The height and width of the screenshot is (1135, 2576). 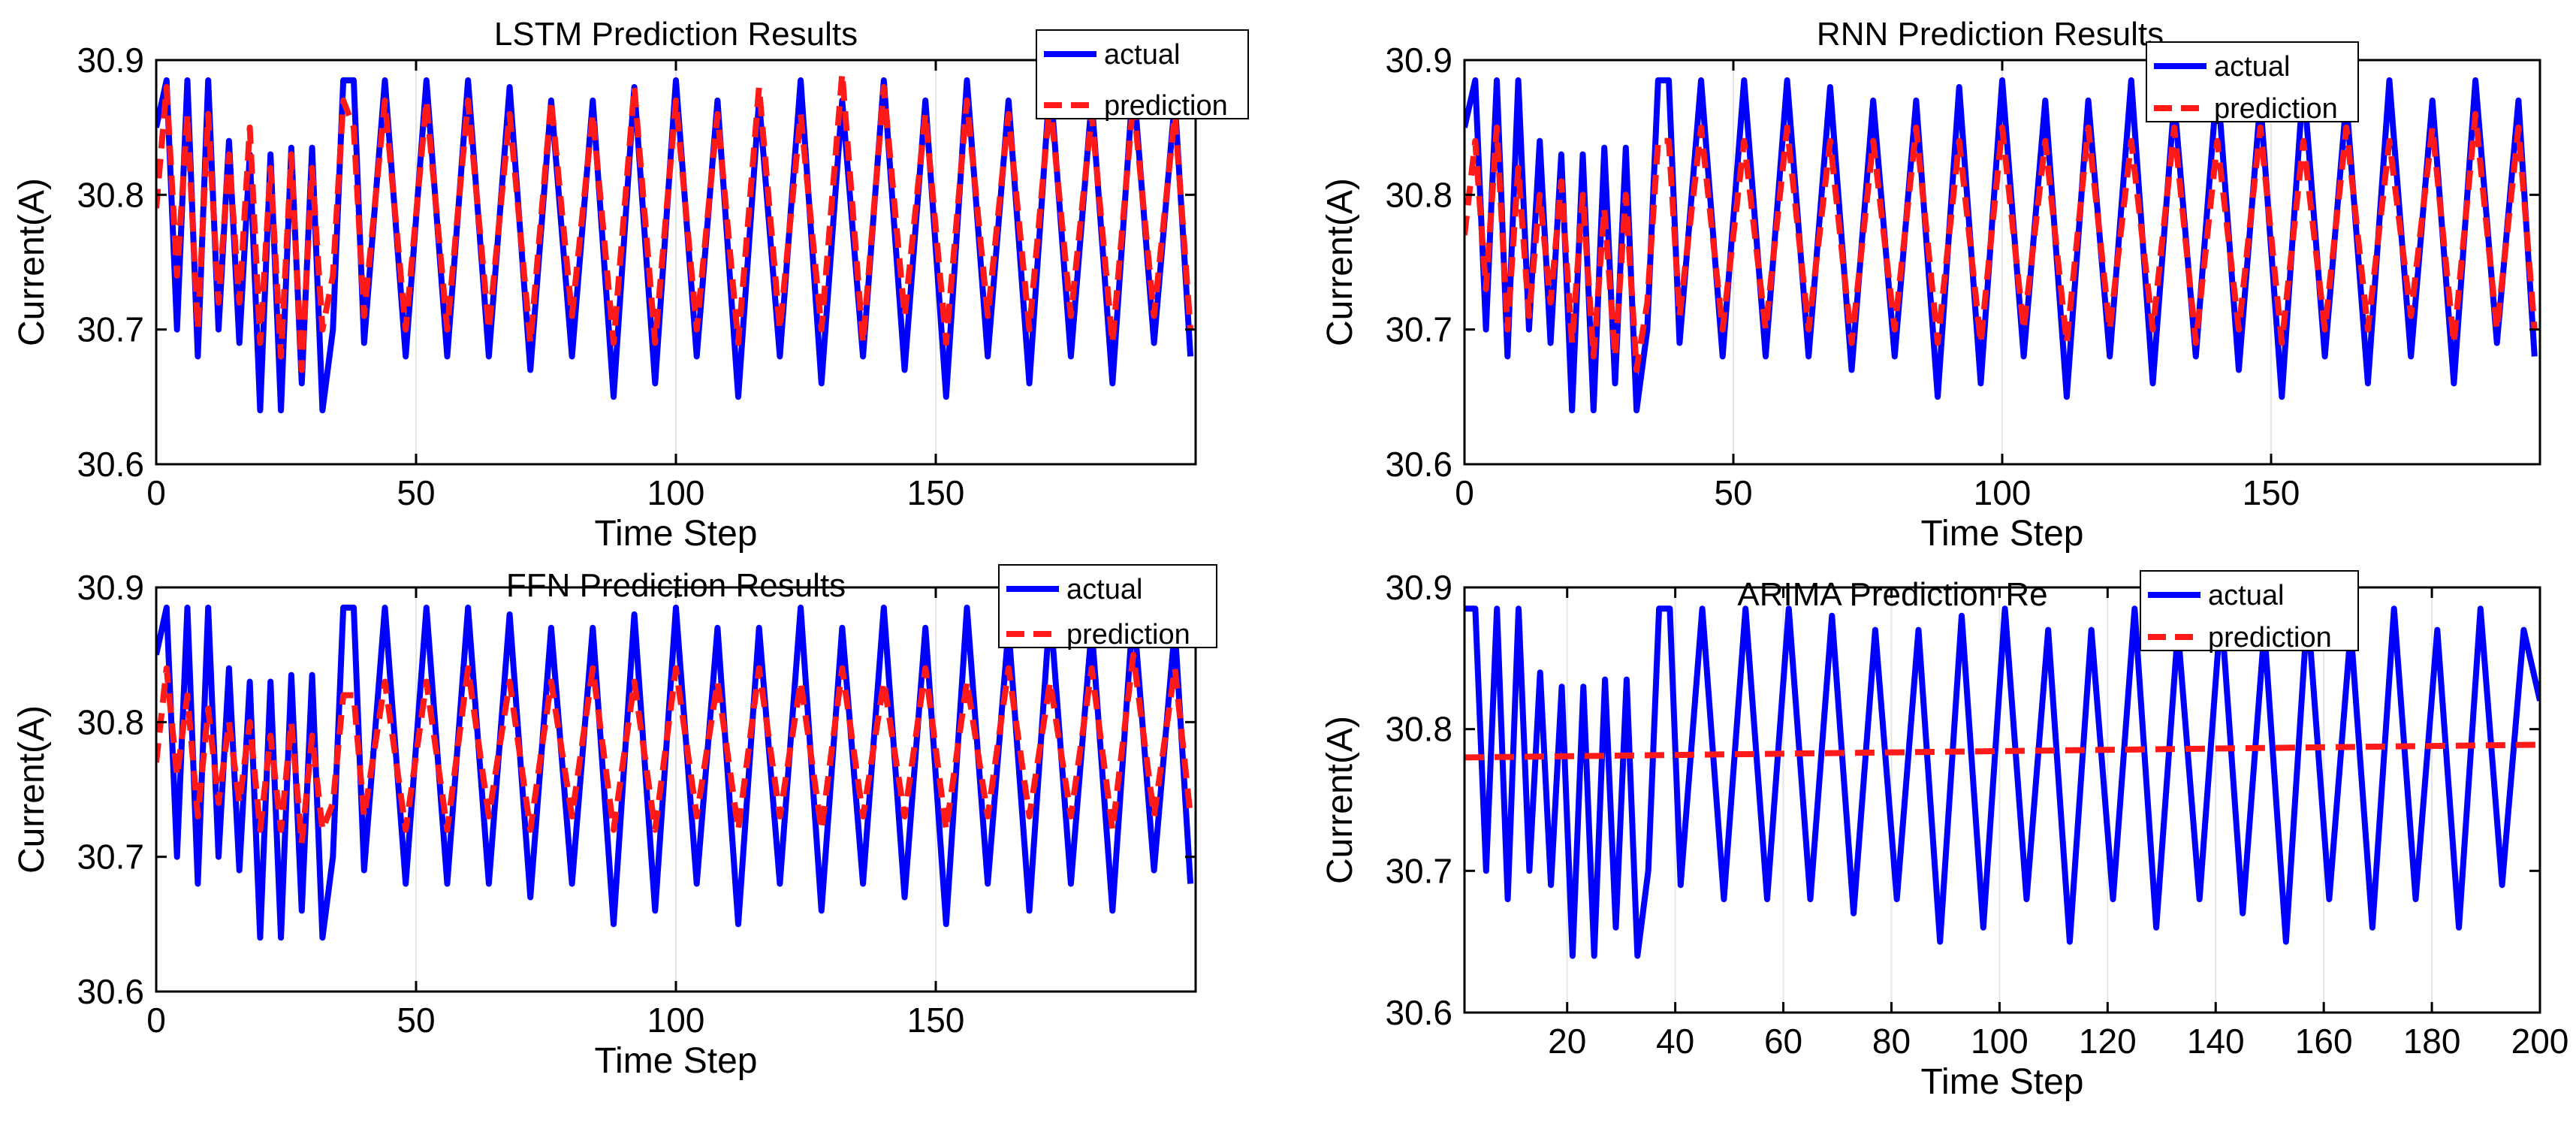 What do you see at coordinates (2540, 1041) in the screenshot?
I see `x-tick-label: 200` at bounding box center [2540, 1041].